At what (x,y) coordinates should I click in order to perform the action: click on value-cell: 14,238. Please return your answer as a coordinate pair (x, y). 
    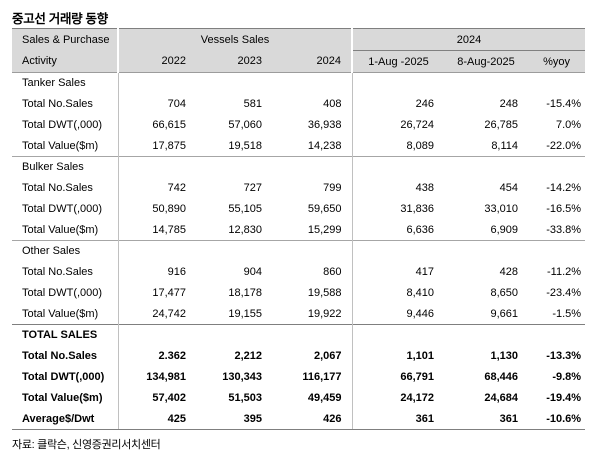
    Looking at the image, I should click on (312, 146).